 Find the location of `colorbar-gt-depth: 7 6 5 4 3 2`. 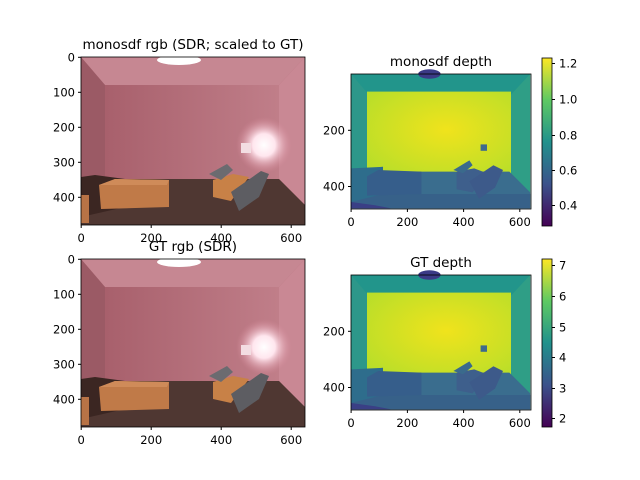

colorbar-gt-depth: 7 6 5 4 3 2 is located at coordinates (553, 343).